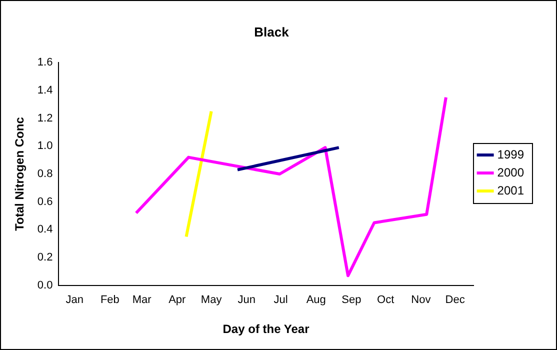 This screenshot has width=557, height=350. Describe the element at coordinates (421, 300) in the screenshot. I see `x-tick-label: Nov` at that location.